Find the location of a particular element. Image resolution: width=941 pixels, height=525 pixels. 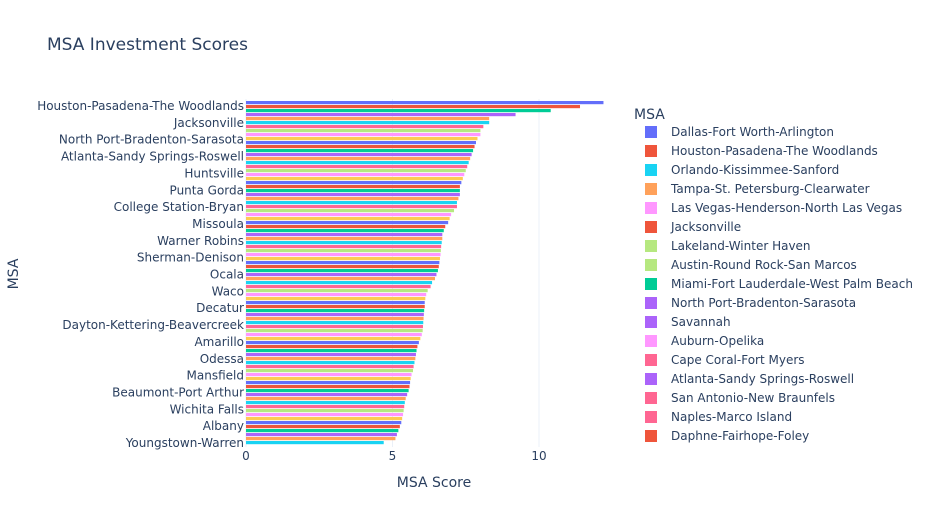

legend-item: Cape Coral-Fort Myers is located at coordinates (725, 360).